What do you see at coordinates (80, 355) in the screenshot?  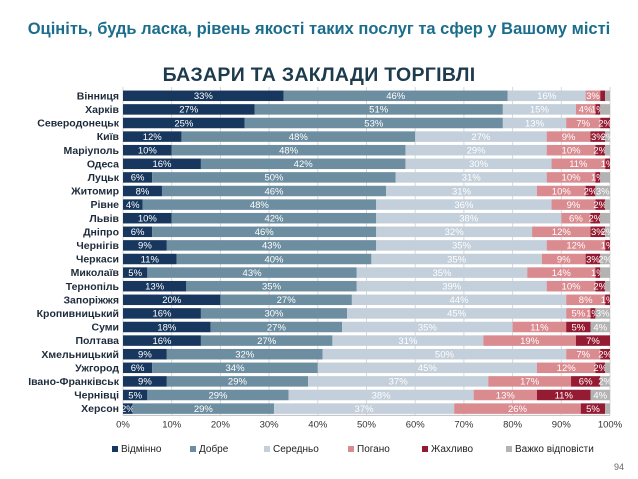 I see `category-label: Хмельницький` at bounding box center [80, 355].